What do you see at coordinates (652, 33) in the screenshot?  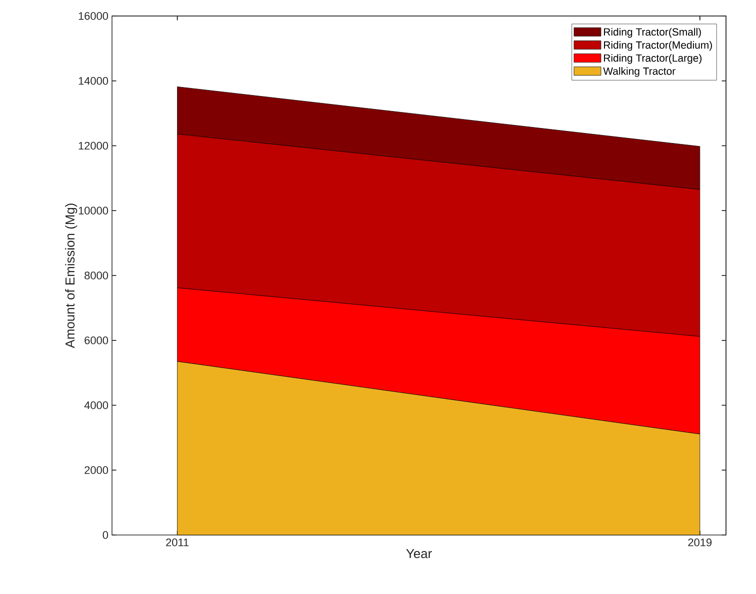 I see `legend-label: Riding Tractor(Small)` at bounding box center [652, 33].